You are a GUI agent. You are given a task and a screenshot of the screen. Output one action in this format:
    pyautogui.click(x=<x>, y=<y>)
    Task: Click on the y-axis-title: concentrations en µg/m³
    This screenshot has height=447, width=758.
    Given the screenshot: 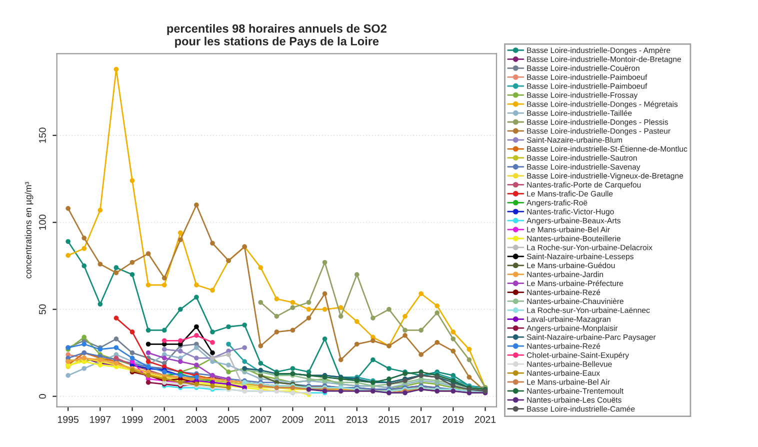 What is the action you would take?
    pyautogui.click(x=29, y=230)
    